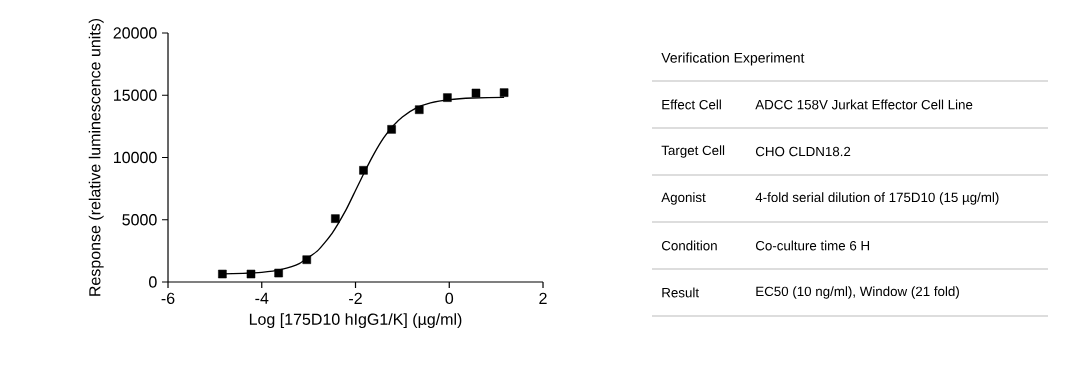 This screenshot has height=365, width=1080. I want to click on text: Condition, so click(689, 245).